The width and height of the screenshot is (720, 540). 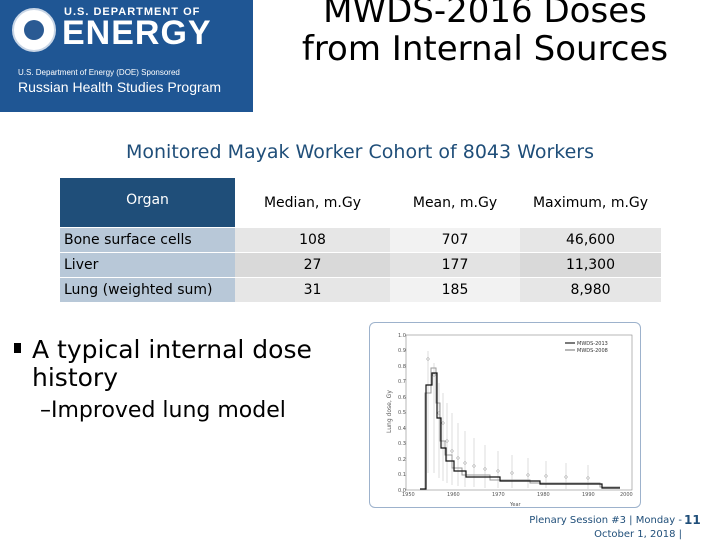 What do you see at coordinates (17, 348) in the screenshot?
I see `bullet-square-icon` at bounding box center [17, 348].